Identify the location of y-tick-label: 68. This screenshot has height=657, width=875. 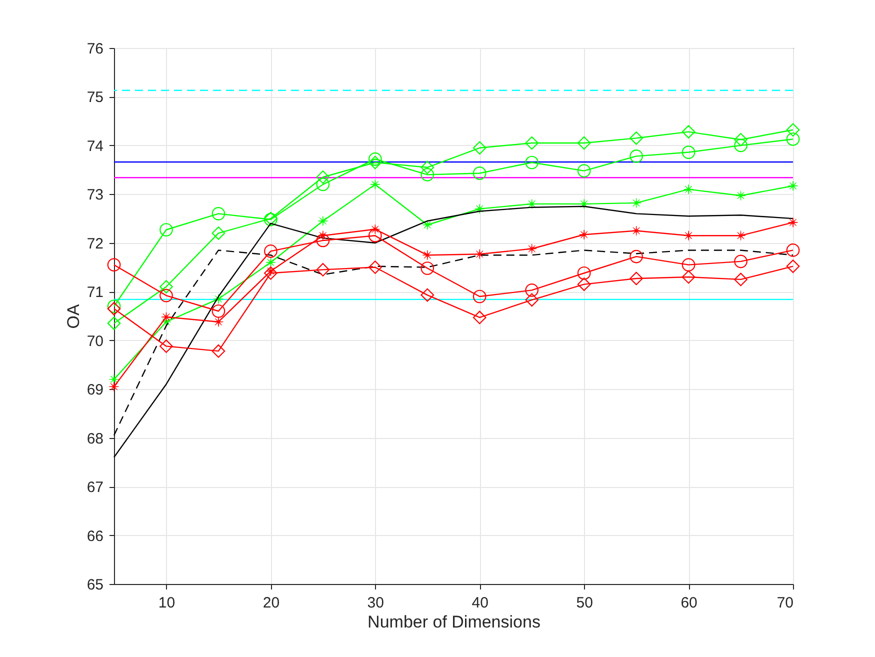
(95, 439).